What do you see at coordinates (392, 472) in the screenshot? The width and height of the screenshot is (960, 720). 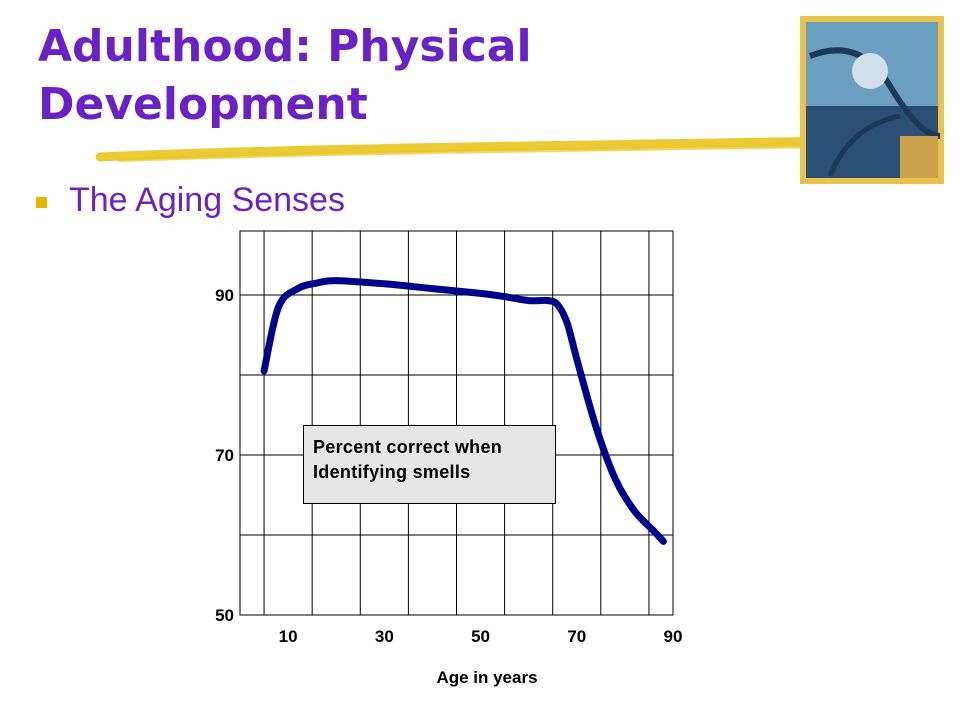 I see `annotation-line-2: Identifying smells` at bounding box center [392, 472].